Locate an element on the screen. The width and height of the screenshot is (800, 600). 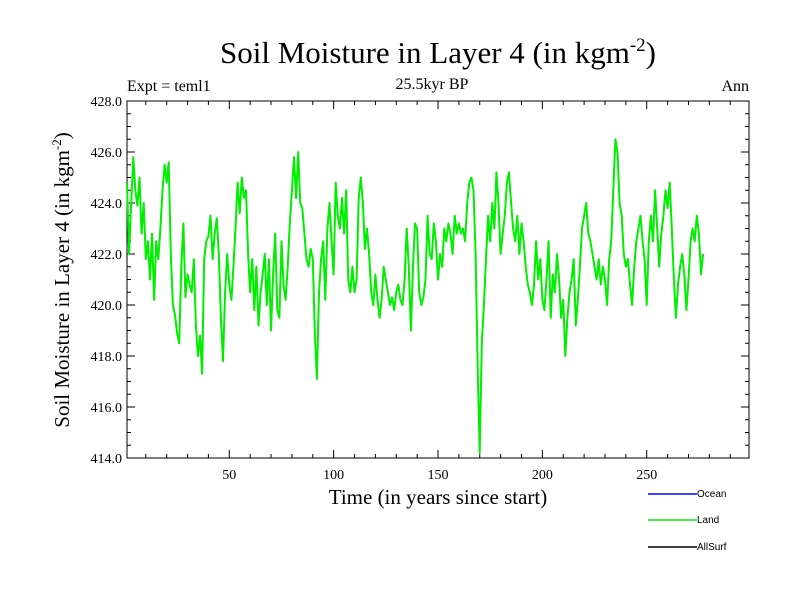
y-tick-label: 416.0 is located at coordinates (107, 408).